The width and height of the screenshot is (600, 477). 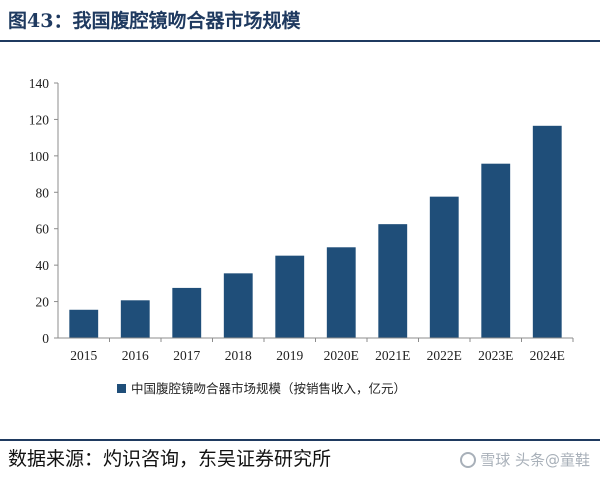 What do you see at coordinates (44, 211) in the screenshot?
I see `y-axis: 0 20 40 60 80 100 120 140` at bounding box center [44, 211].